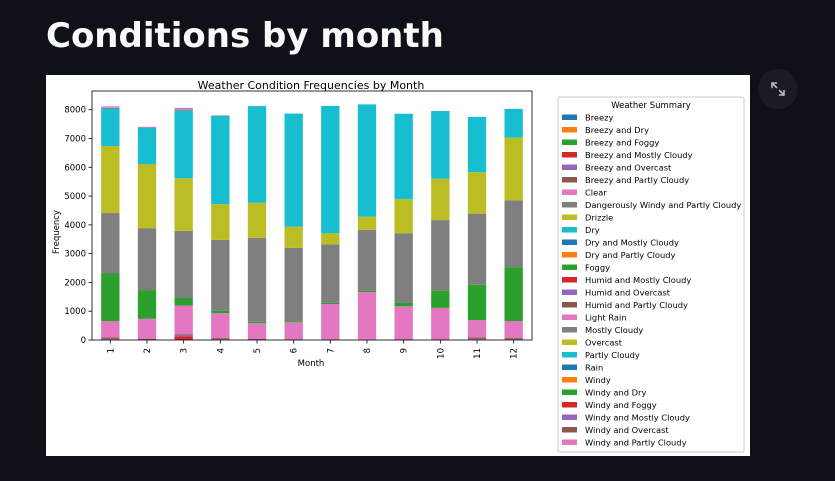  What do you see at coordinates (75, 226) in the screenshot?
I see `y-tick-label: 4000` at bounding box center [75, 226].